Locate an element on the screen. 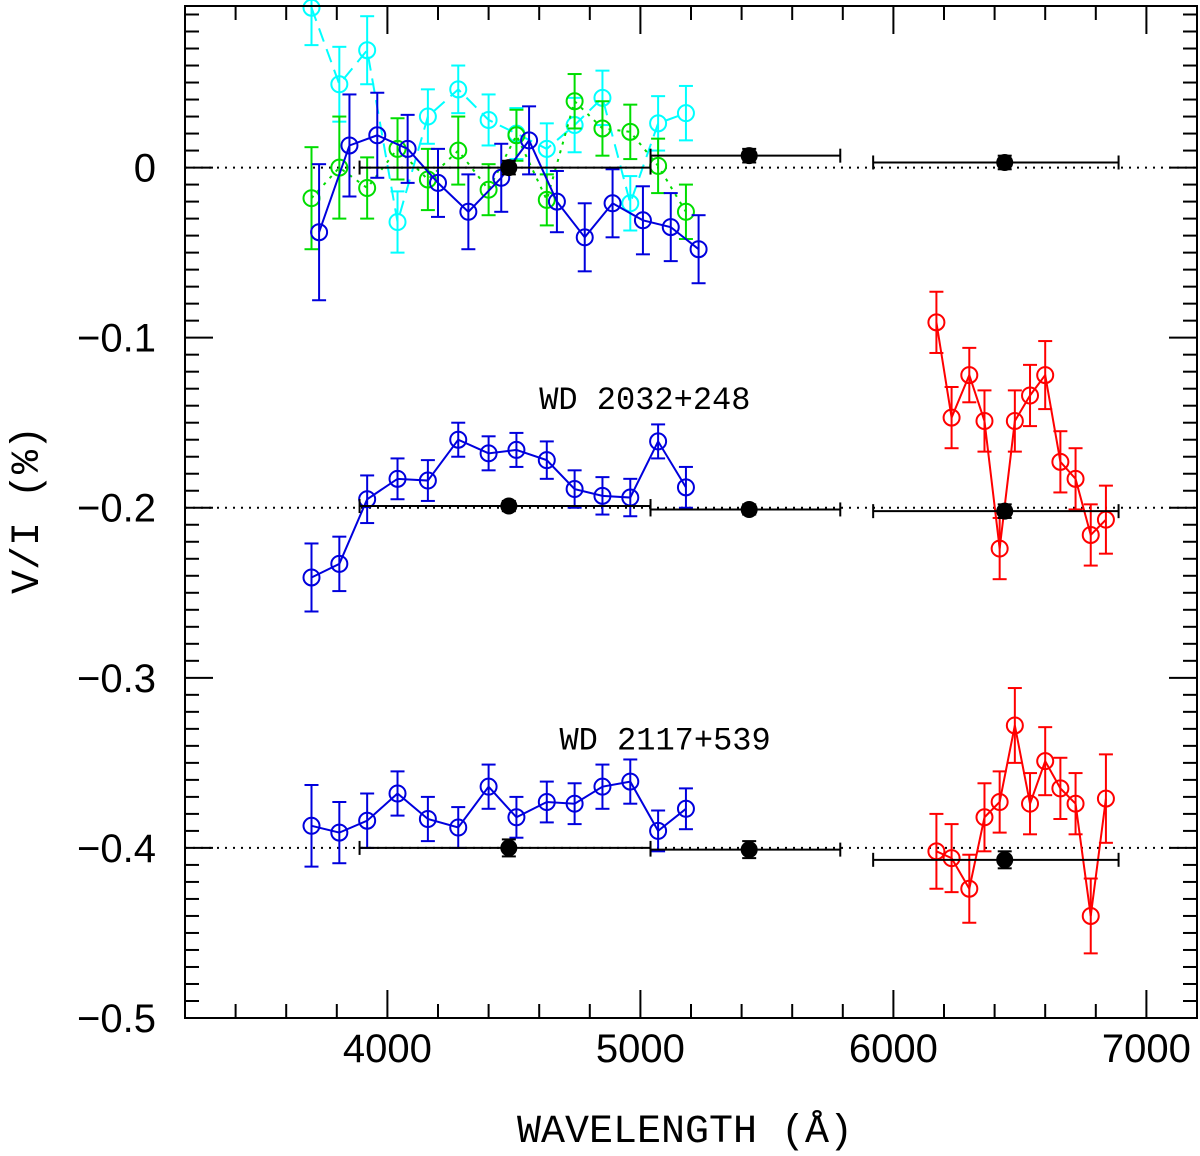  y-tick-labels: 0 −0.1 −0.2 −0.3 −0.4 −0.5 is located at coordinates (116, 594).